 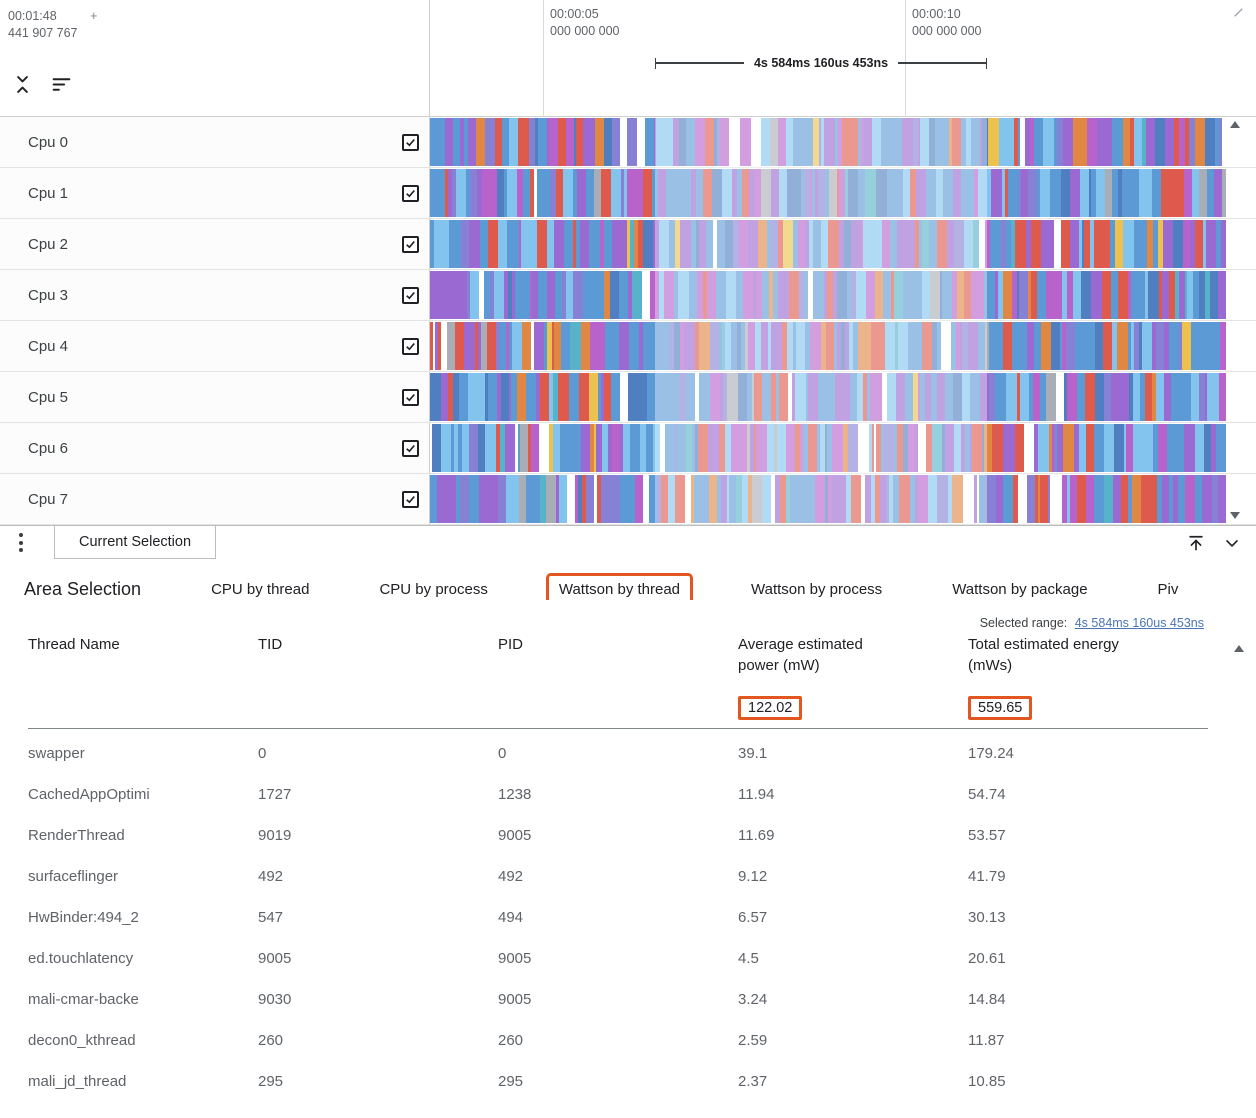 I want to click on viewport-plus: +, so click(x=94, y=16).